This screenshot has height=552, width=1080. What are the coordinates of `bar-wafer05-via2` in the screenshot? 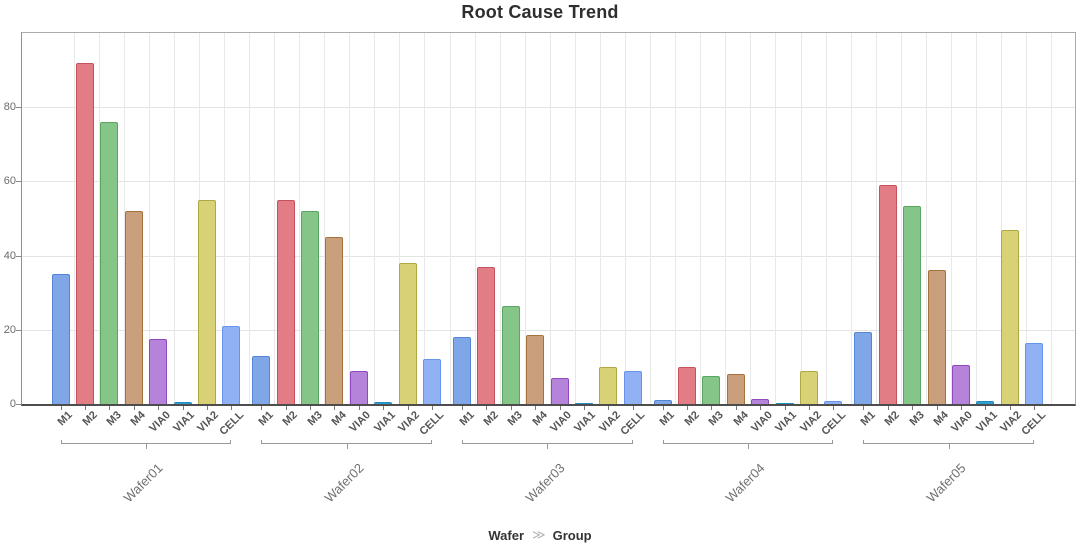 It's located at (1009, 316).